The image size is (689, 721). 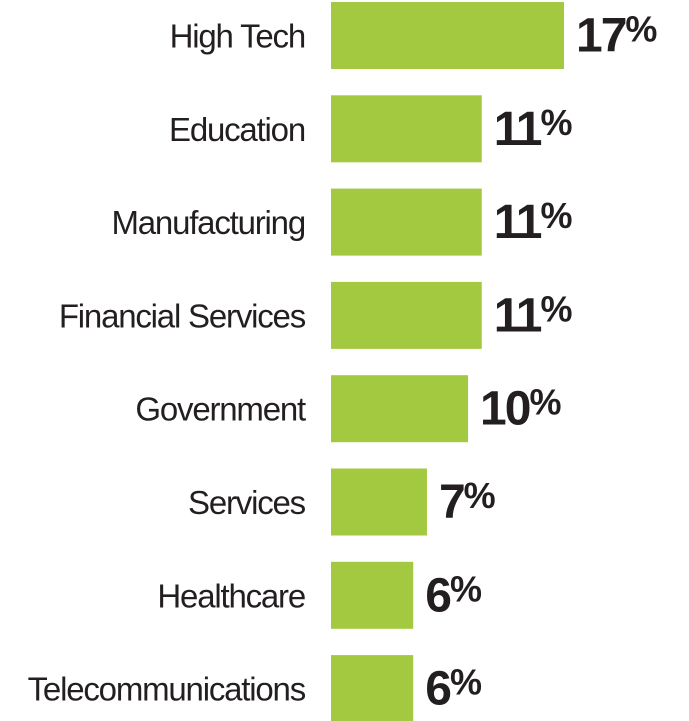 What do you see at coordinates (167, 689) in the screenshot?
I see `category-label: Telecommunications` at bounding box center [167, 689].